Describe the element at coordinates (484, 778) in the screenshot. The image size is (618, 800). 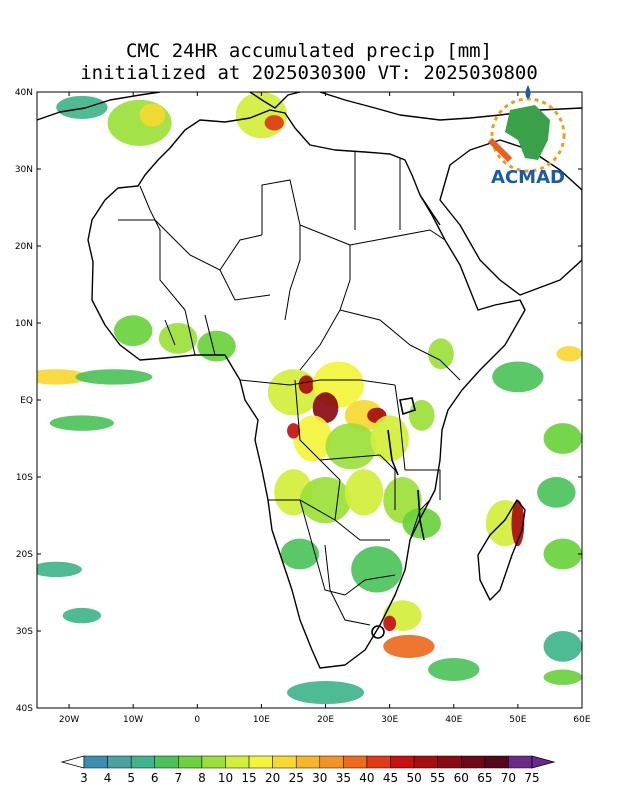
I see `colorbar-label: 65` at that location.